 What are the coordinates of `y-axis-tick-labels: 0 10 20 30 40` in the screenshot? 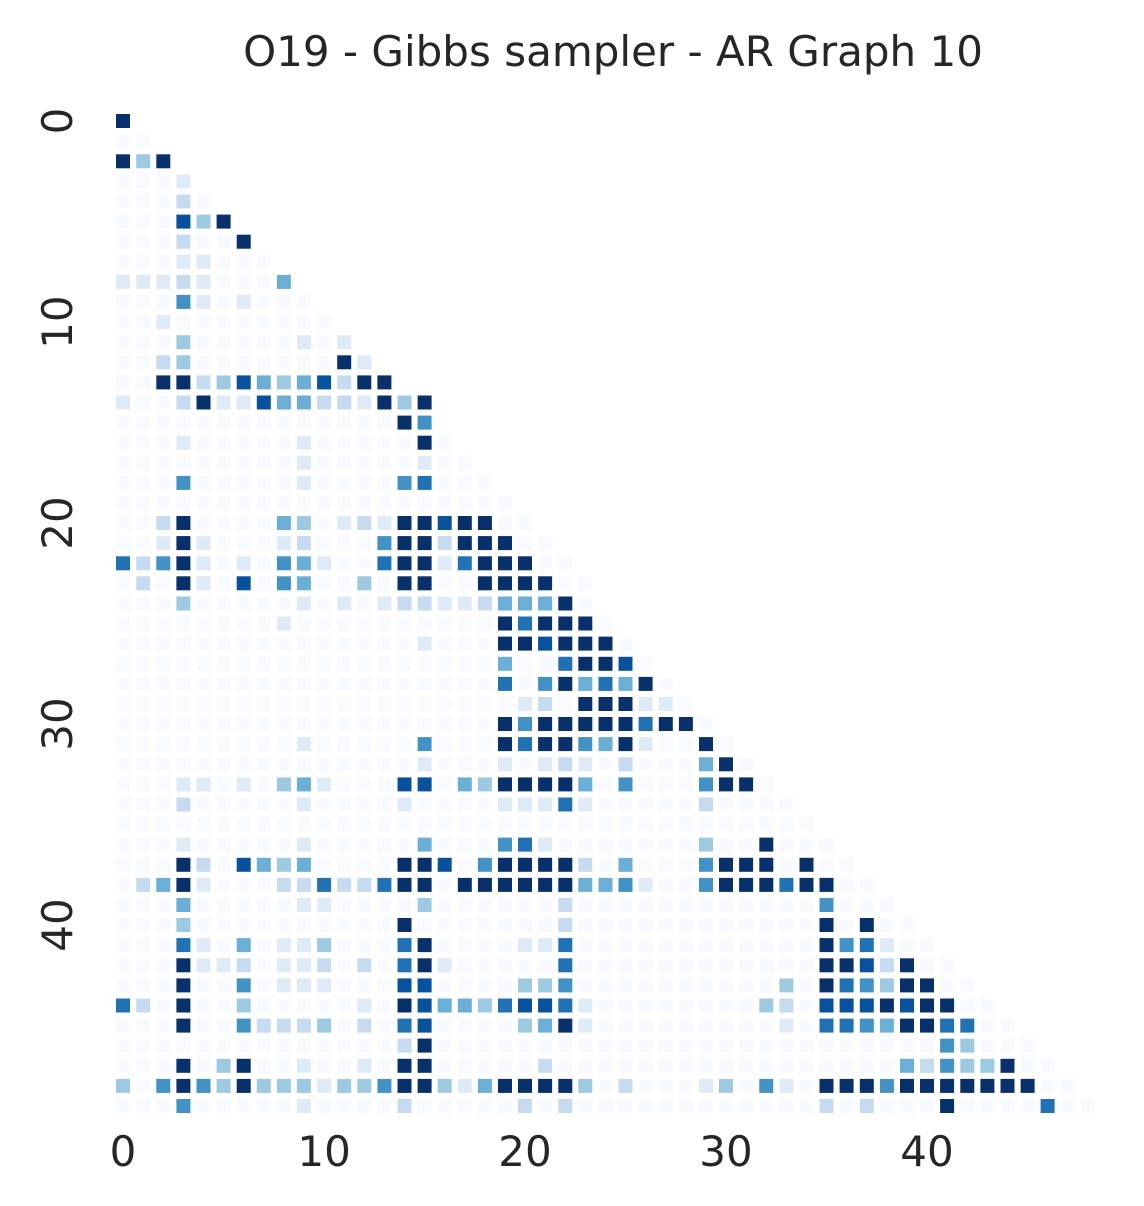 It's located at (57, 530).